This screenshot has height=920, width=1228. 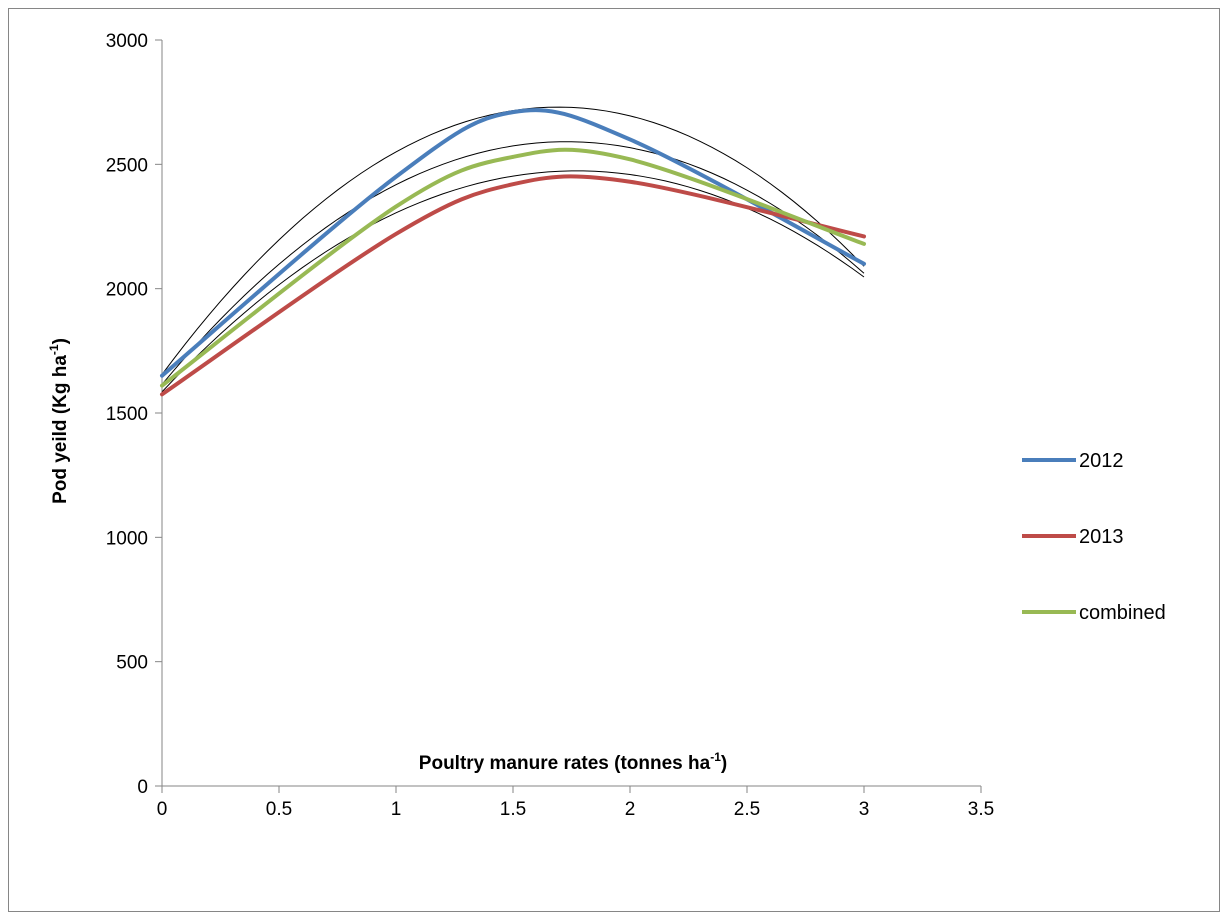 I want to click on y-tick-label: 0, so click(x=142, y=787).